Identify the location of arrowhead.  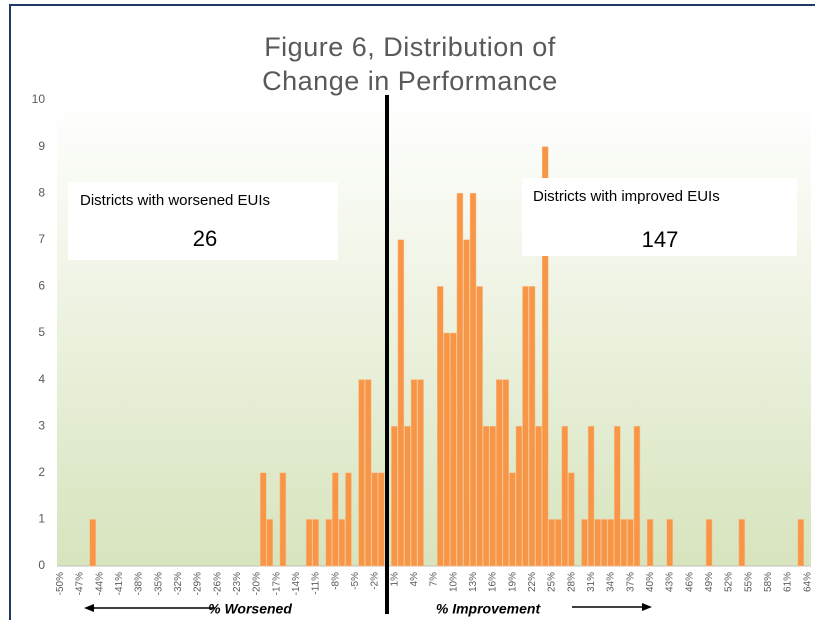
(89, 608).